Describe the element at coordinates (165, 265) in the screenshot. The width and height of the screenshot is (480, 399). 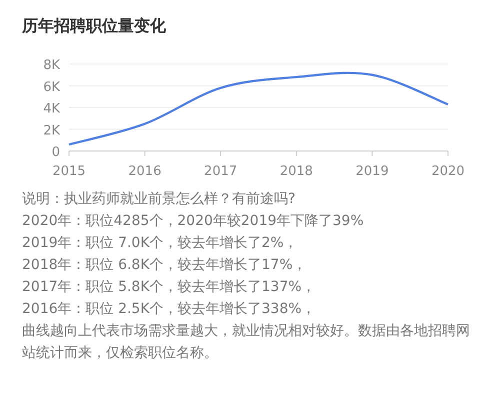
I see `text: 2018年：职位 6.8K个，较去年增长了17%，` at that location.